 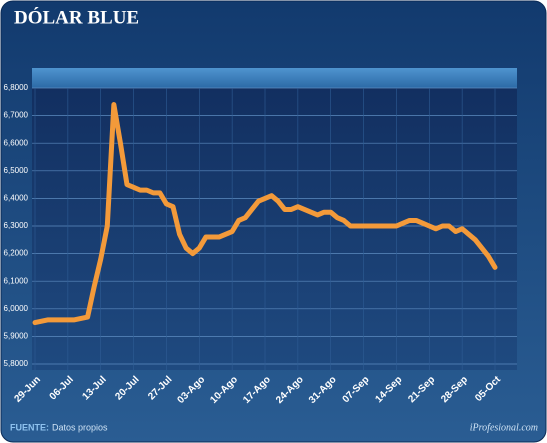 I want to click on source: Datos propios, so click(x=80, y=427).